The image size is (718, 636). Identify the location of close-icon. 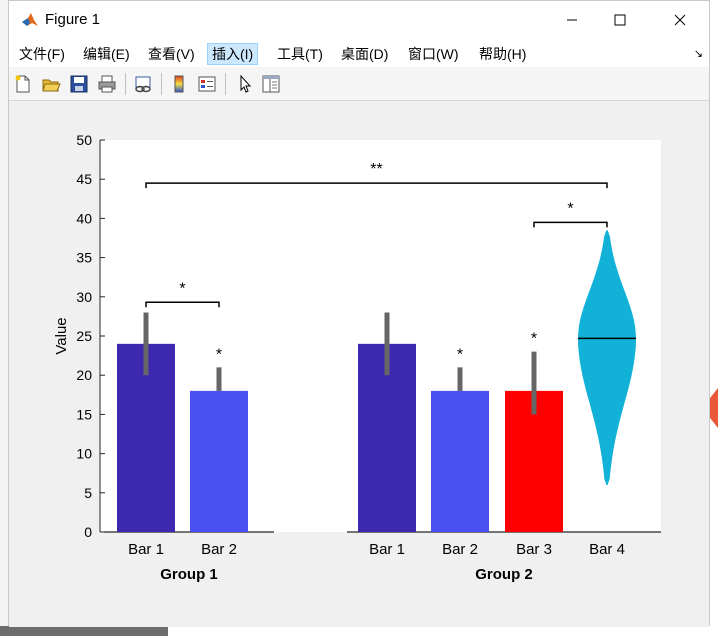
(680, 20).